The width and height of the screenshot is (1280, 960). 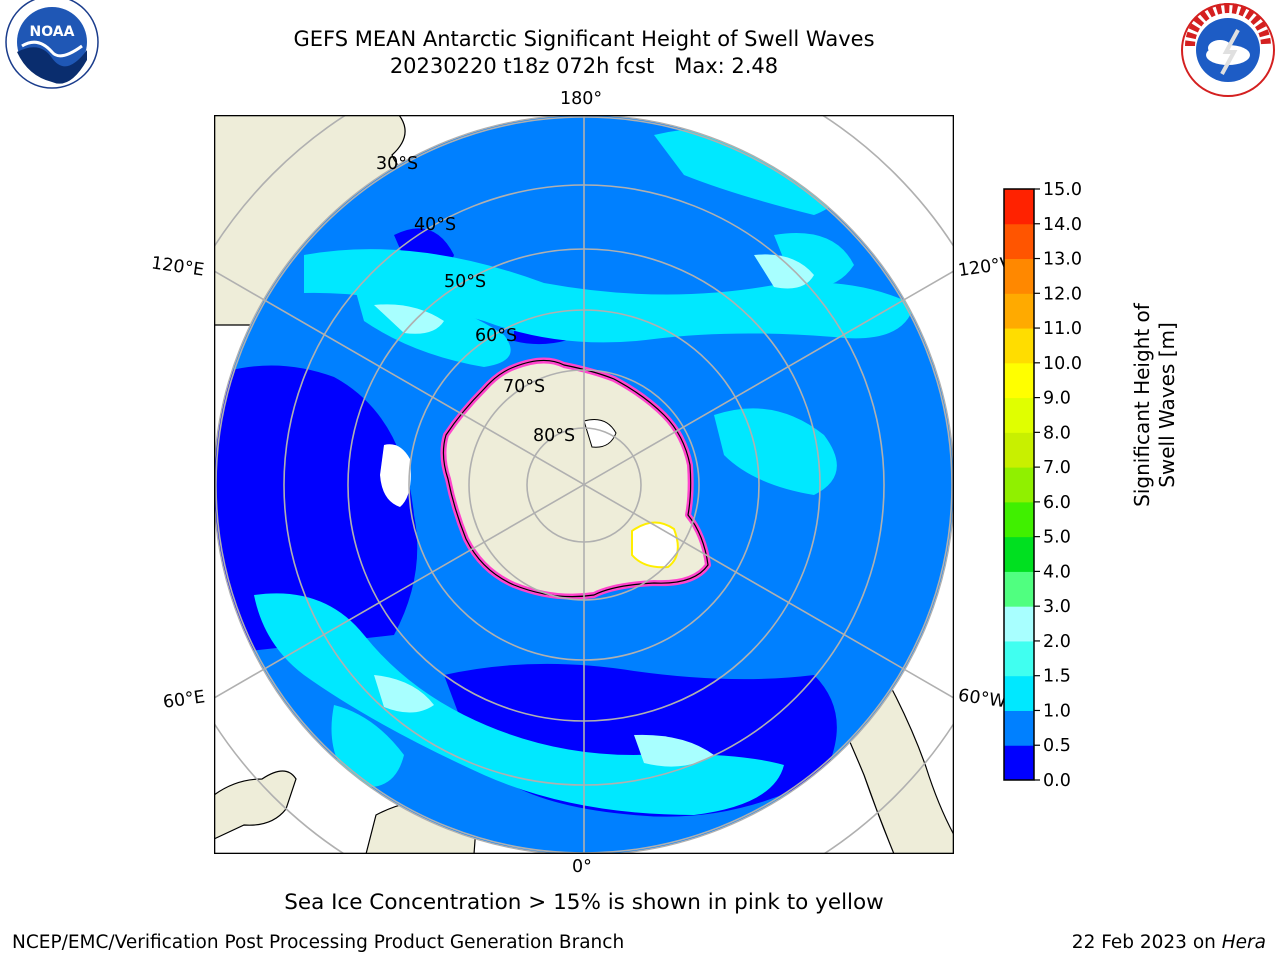 I want to click on lat-label-50s: 50°S, so click(x=465, y=282).